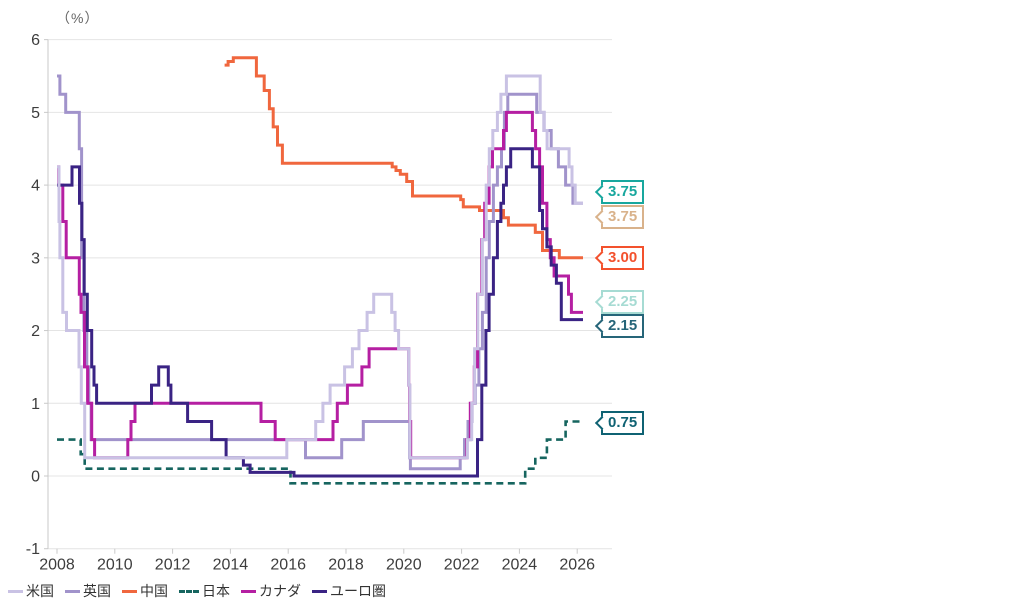 This screenshot has width=1027, height=607. I want to click on ytick-label--1: -1, so click(33, 549).